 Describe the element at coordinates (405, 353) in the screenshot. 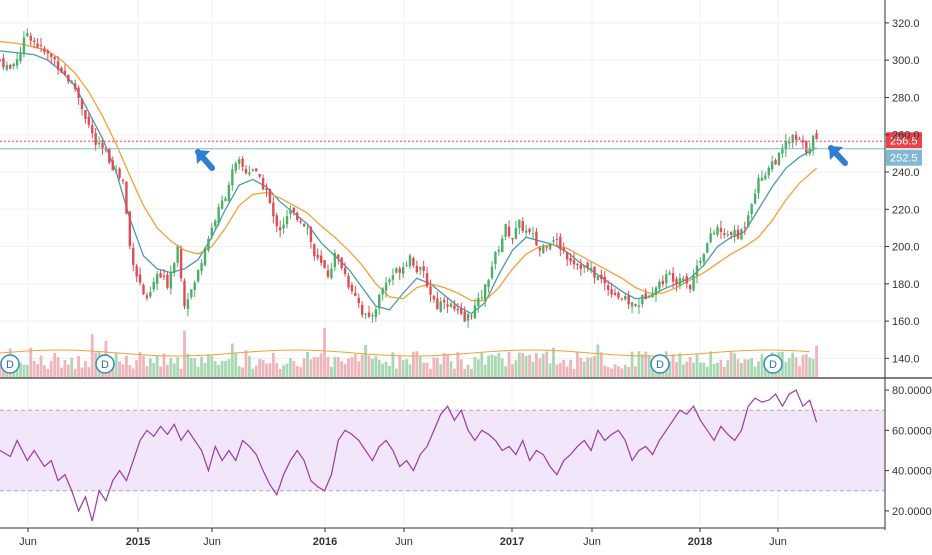

I see `volume-ma-line` at that location.